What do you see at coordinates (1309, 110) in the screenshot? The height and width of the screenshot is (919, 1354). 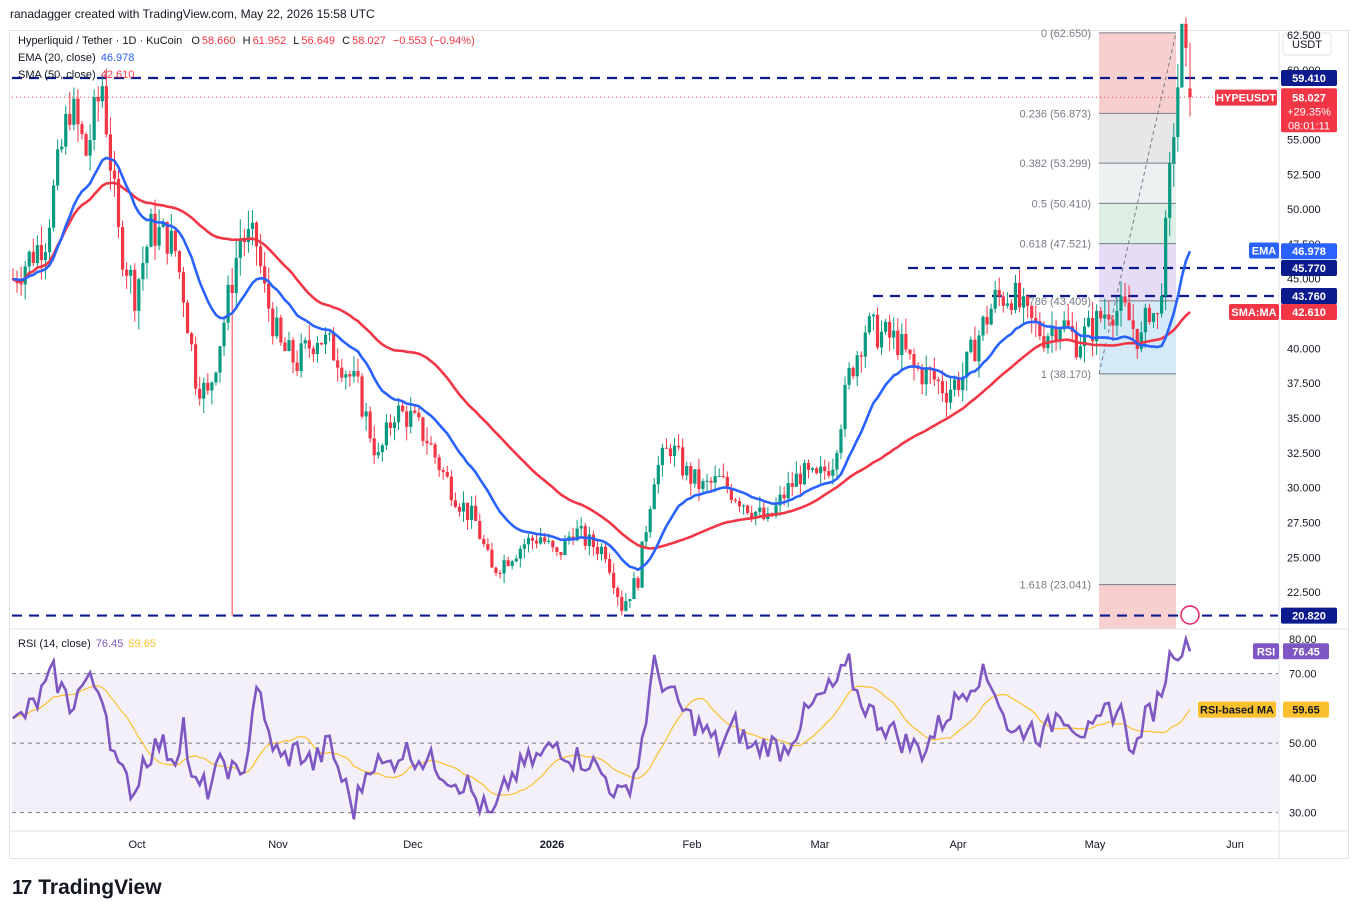 I see `last-price-badge` at bounding box center [1309, 110].